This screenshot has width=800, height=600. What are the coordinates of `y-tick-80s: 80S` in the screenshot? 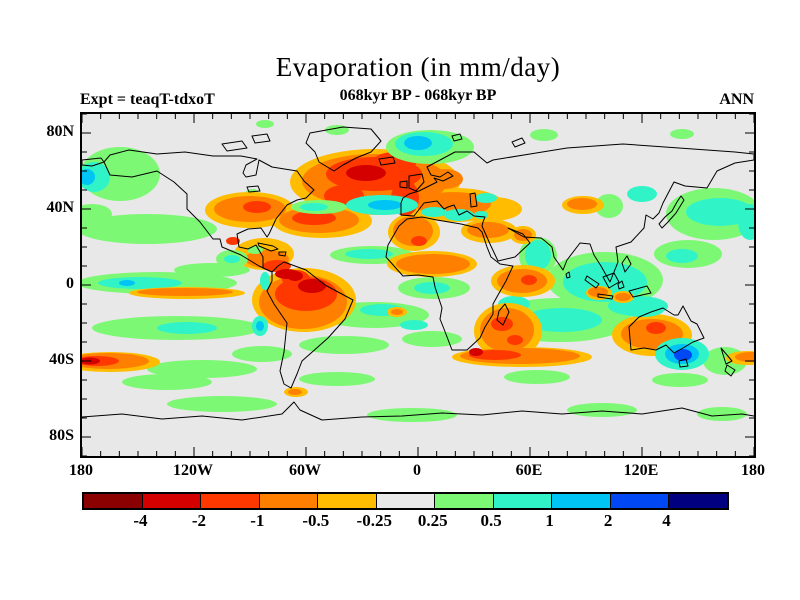 It's located at (61, 435).